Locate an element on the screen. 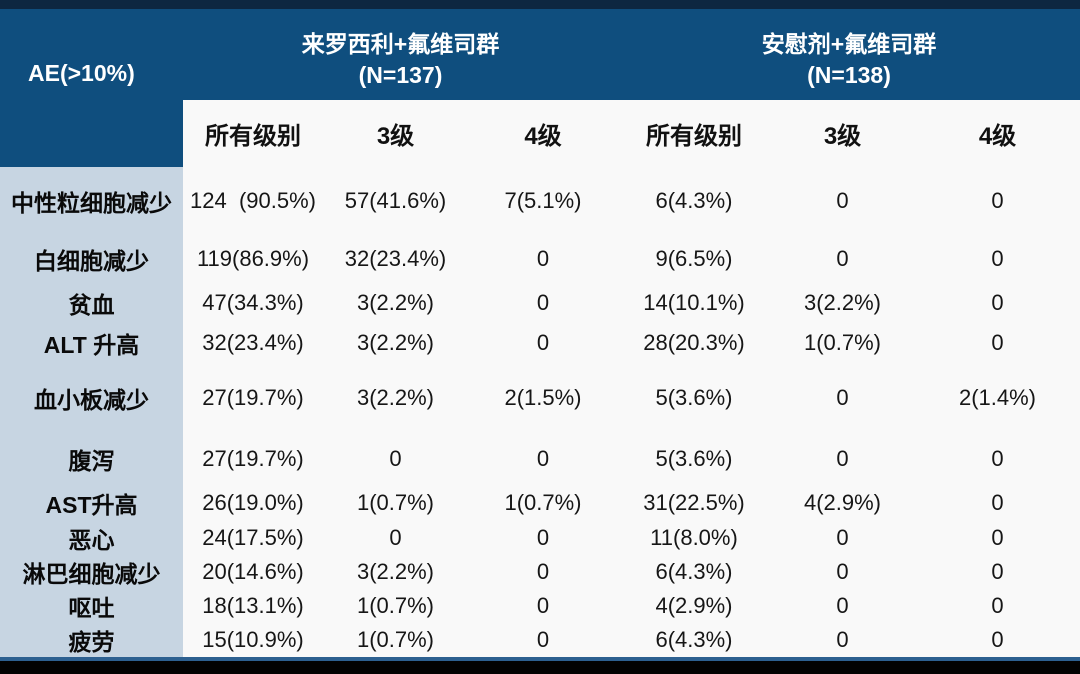 The image size is (1080, 674). table-row: 疲劳 15(10.9%) 1(0.7%) 0 6(4.3%) 0 0 is located at coordinates (540, 640).